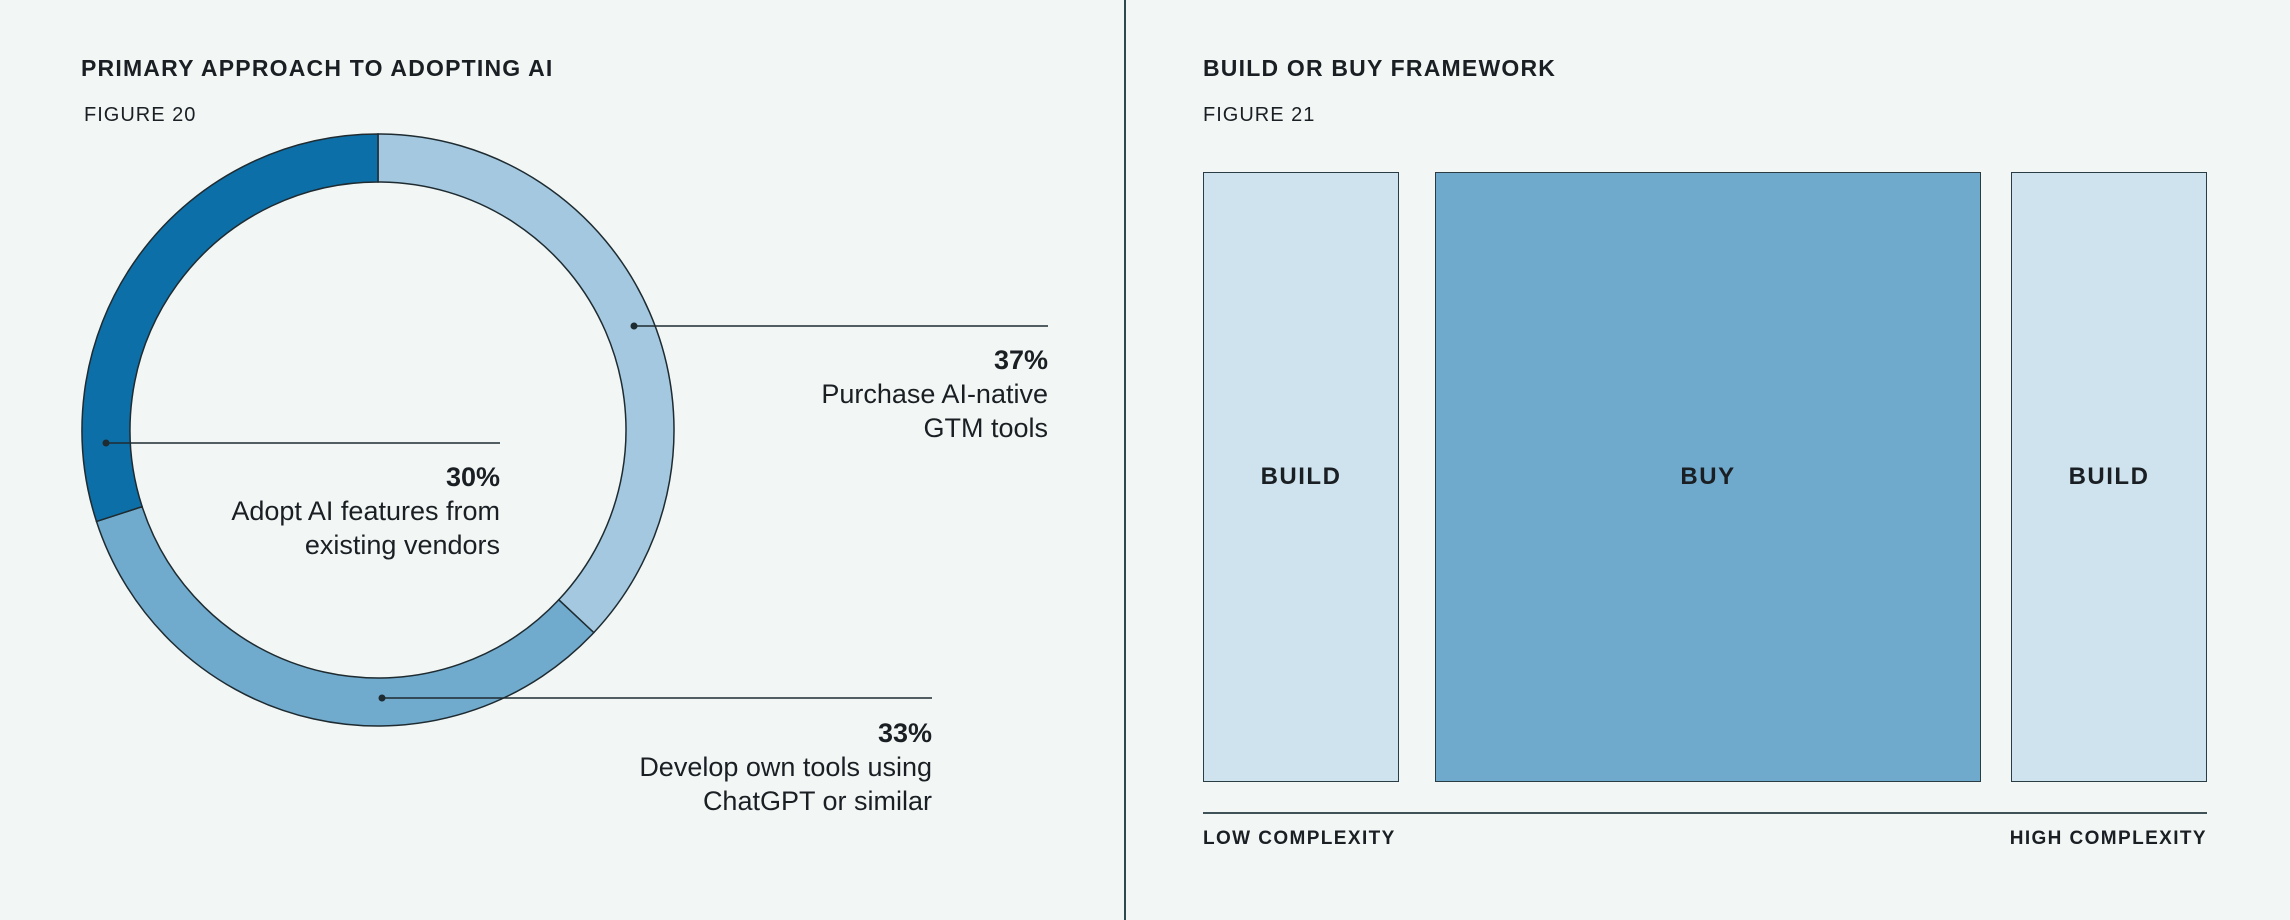  I want to click on axis-low-complexity: LOW COMPLEXITY, so click(1299, 838).